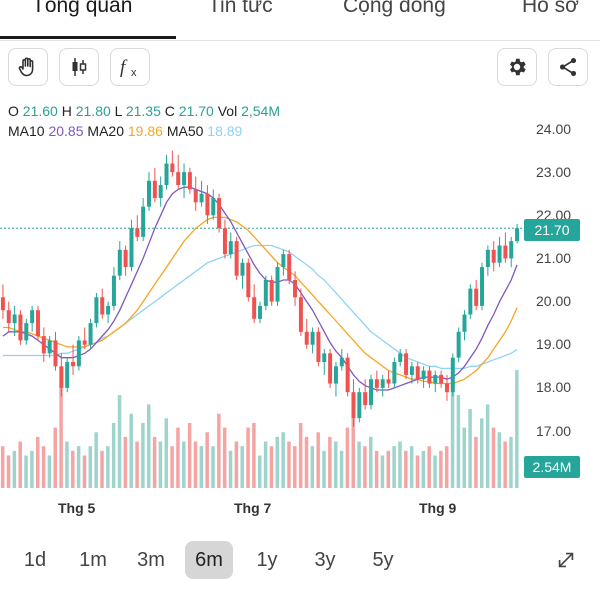 Image resolution: width=600 pixels, height=600 pixels. What do you see at coordinates (554, 431) in the screenshot?
I see `y-tick-label: 17.00` at bounding box center [554, 431].